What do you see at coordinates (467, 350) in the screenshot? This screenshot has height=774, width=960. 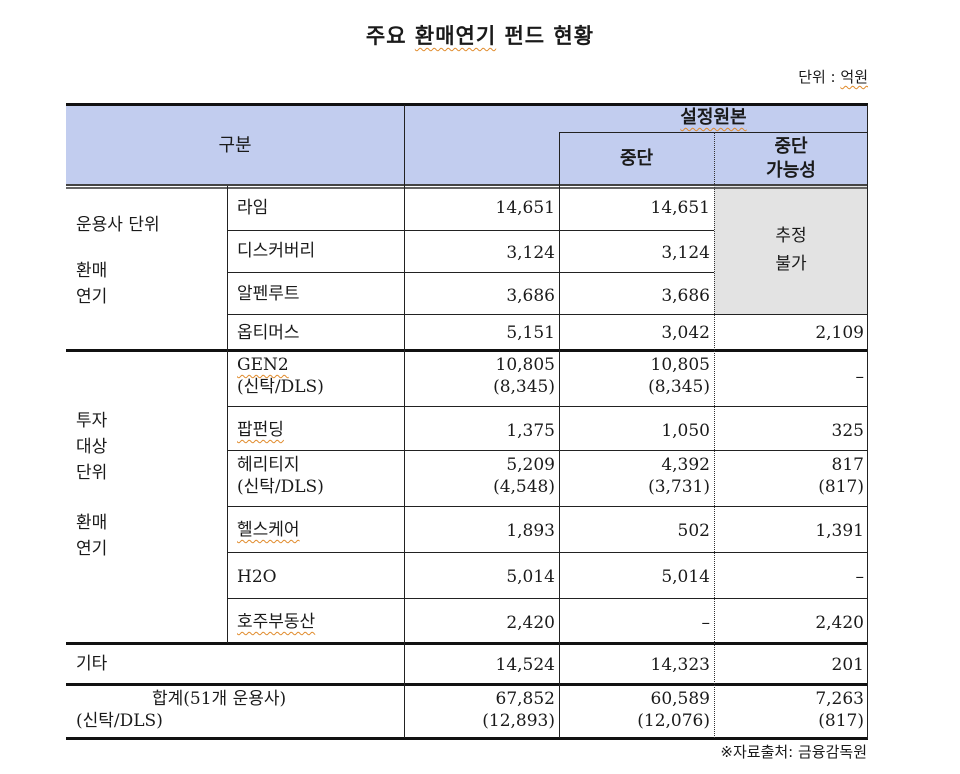 I see `group-border` at bounding box center [467, 350].